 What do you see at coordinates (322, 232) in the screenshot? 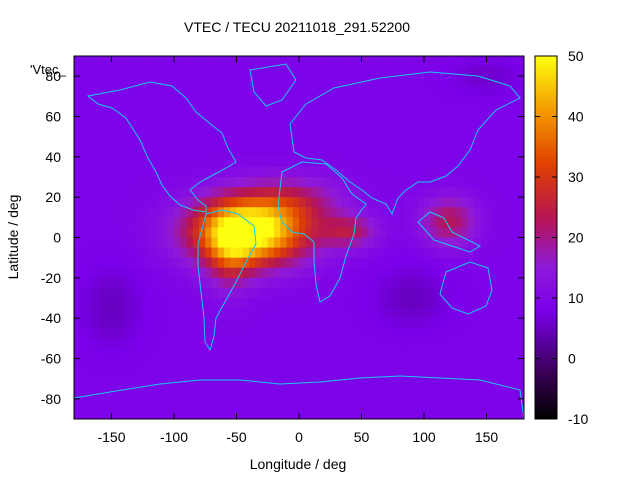
I see `coast-africa` at bounding box center [322, 232].